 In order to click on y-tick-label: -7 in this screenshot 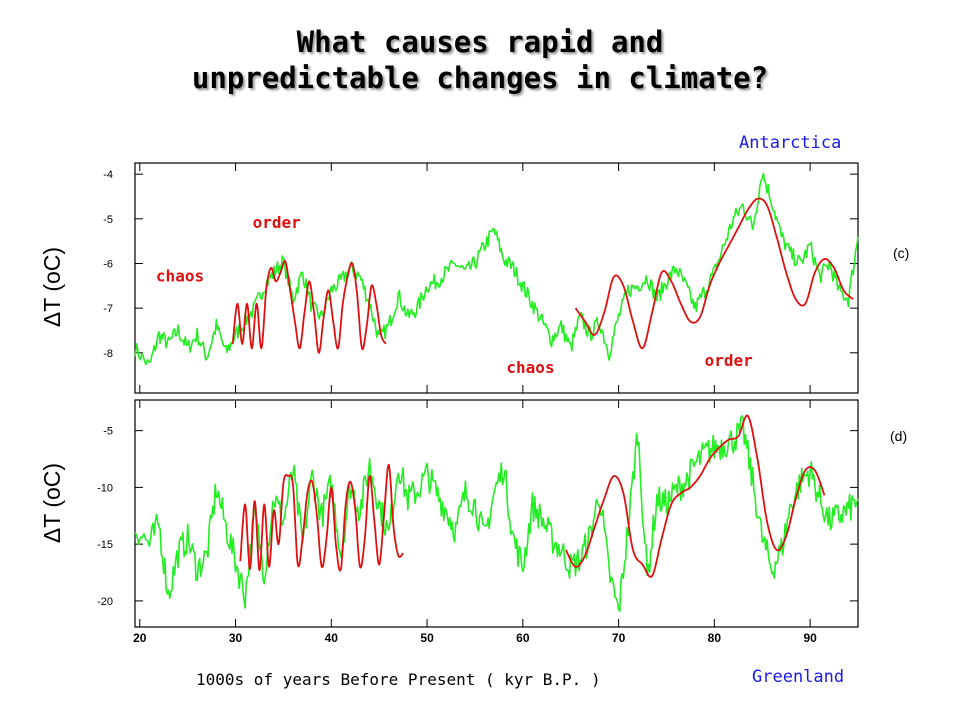, I will do `click(108, 309)`.